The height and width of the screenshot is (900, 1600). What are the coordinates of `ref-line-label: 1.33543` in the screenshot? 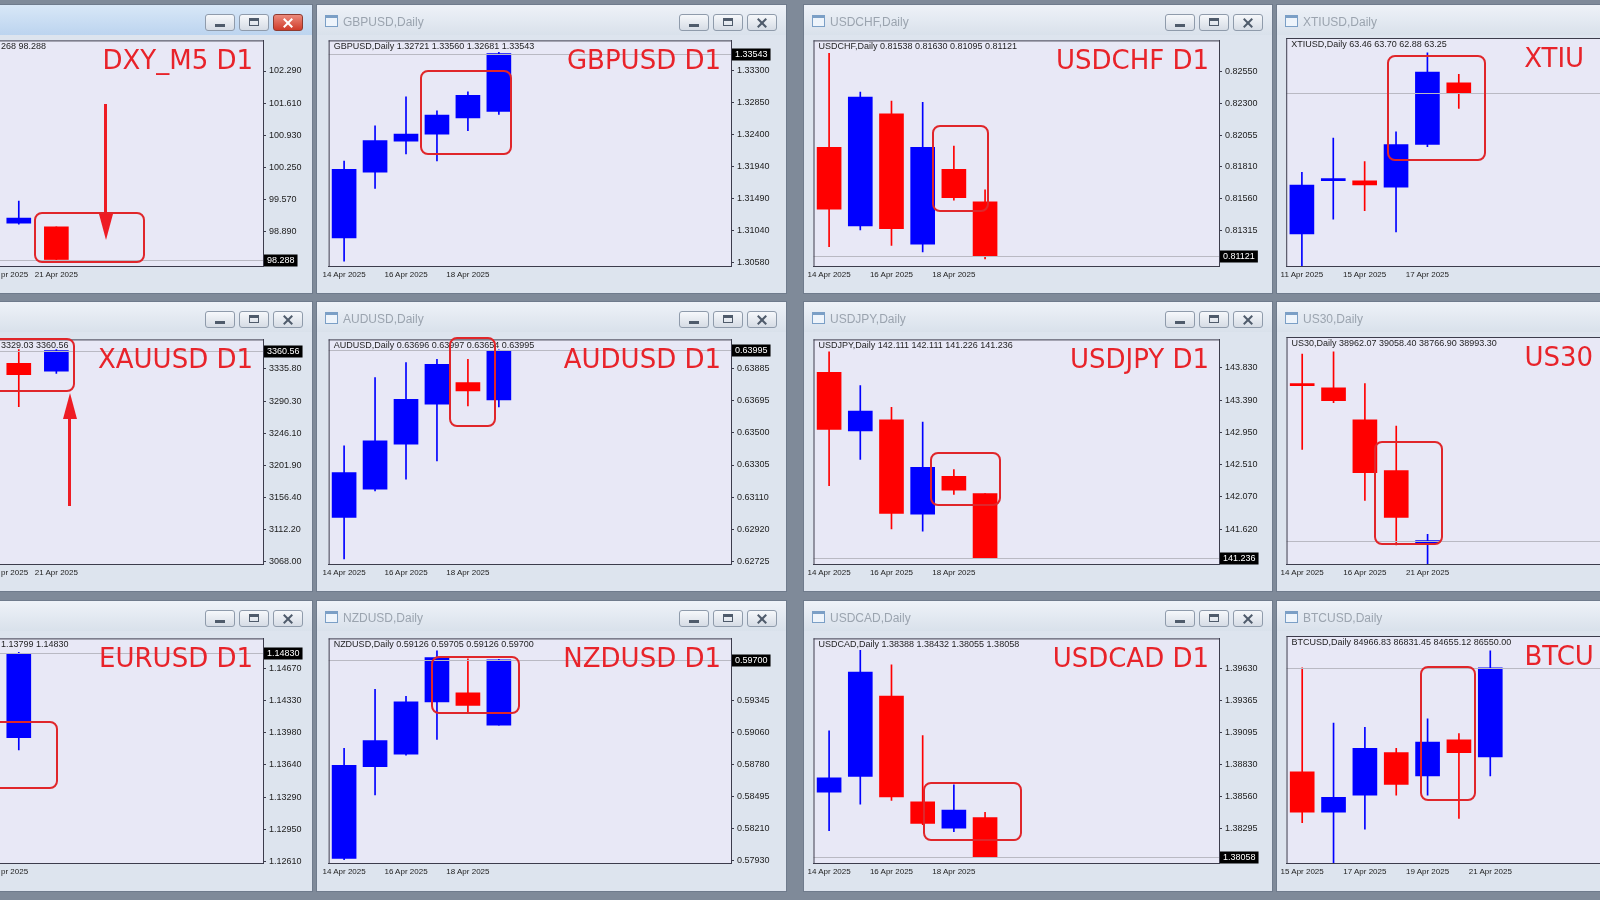 It's located at (751, 53).